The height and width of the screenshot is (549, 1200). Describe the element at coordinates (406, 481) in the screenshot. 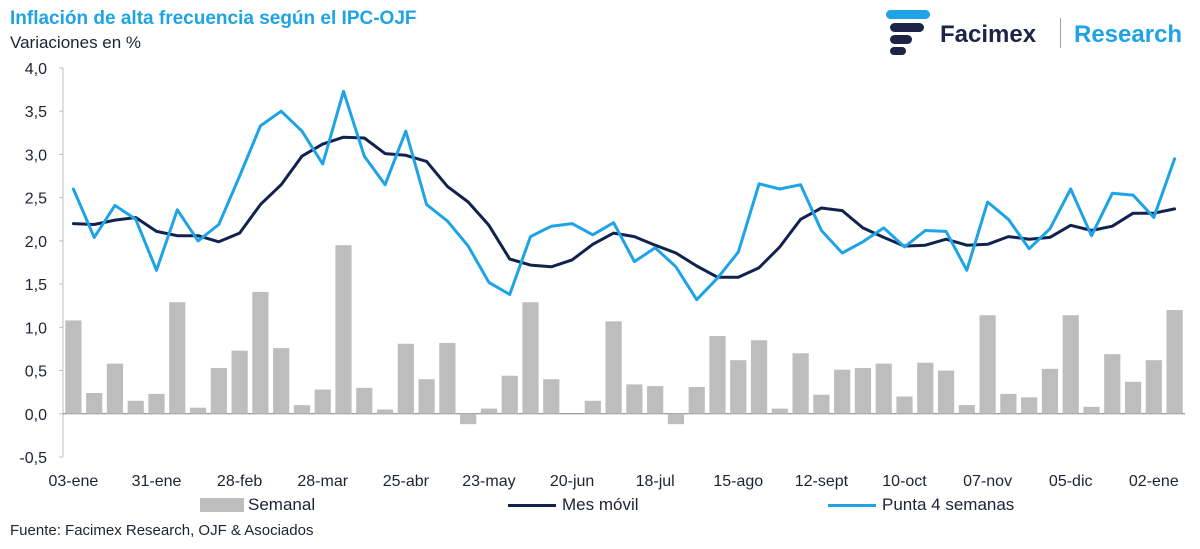

I see `x-tick-label: 25-abr` at that location.